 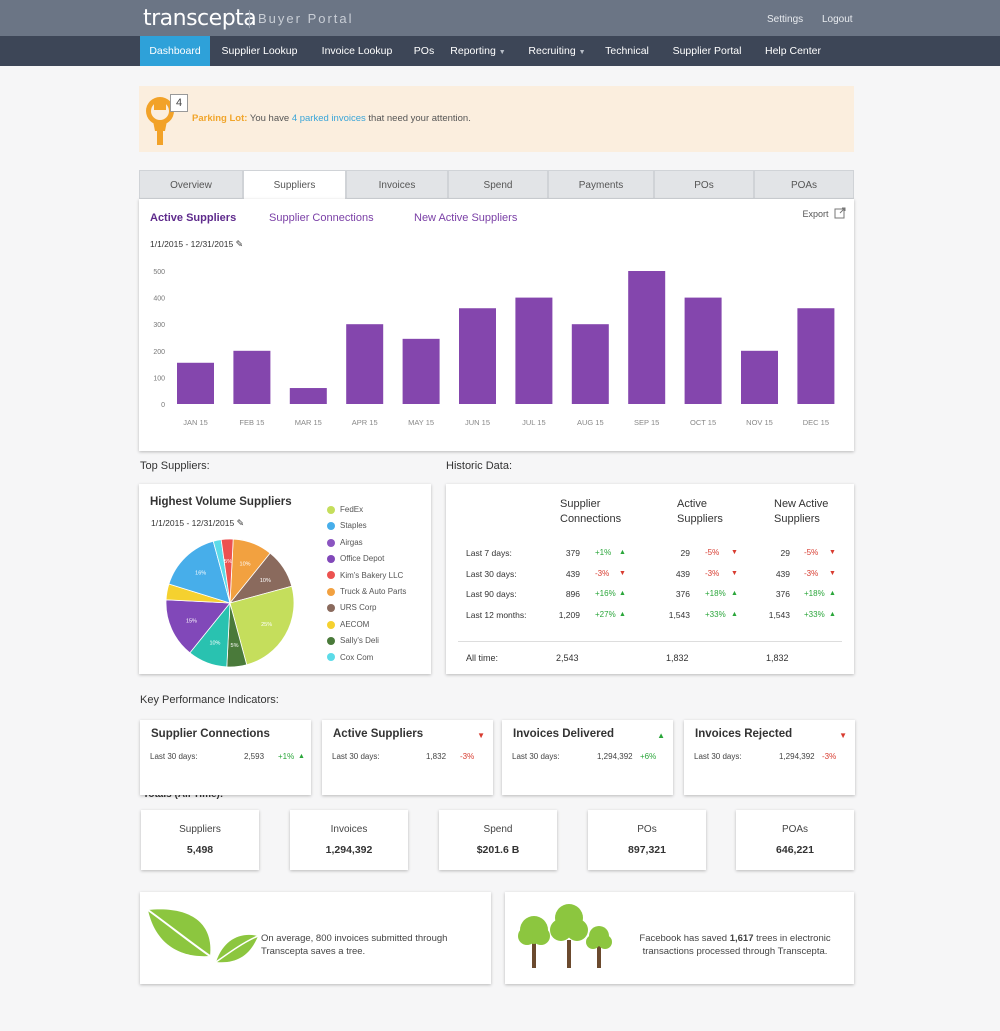 I want to click on legend-item: Truck & Auto Parts, so click(x=366, y=591).